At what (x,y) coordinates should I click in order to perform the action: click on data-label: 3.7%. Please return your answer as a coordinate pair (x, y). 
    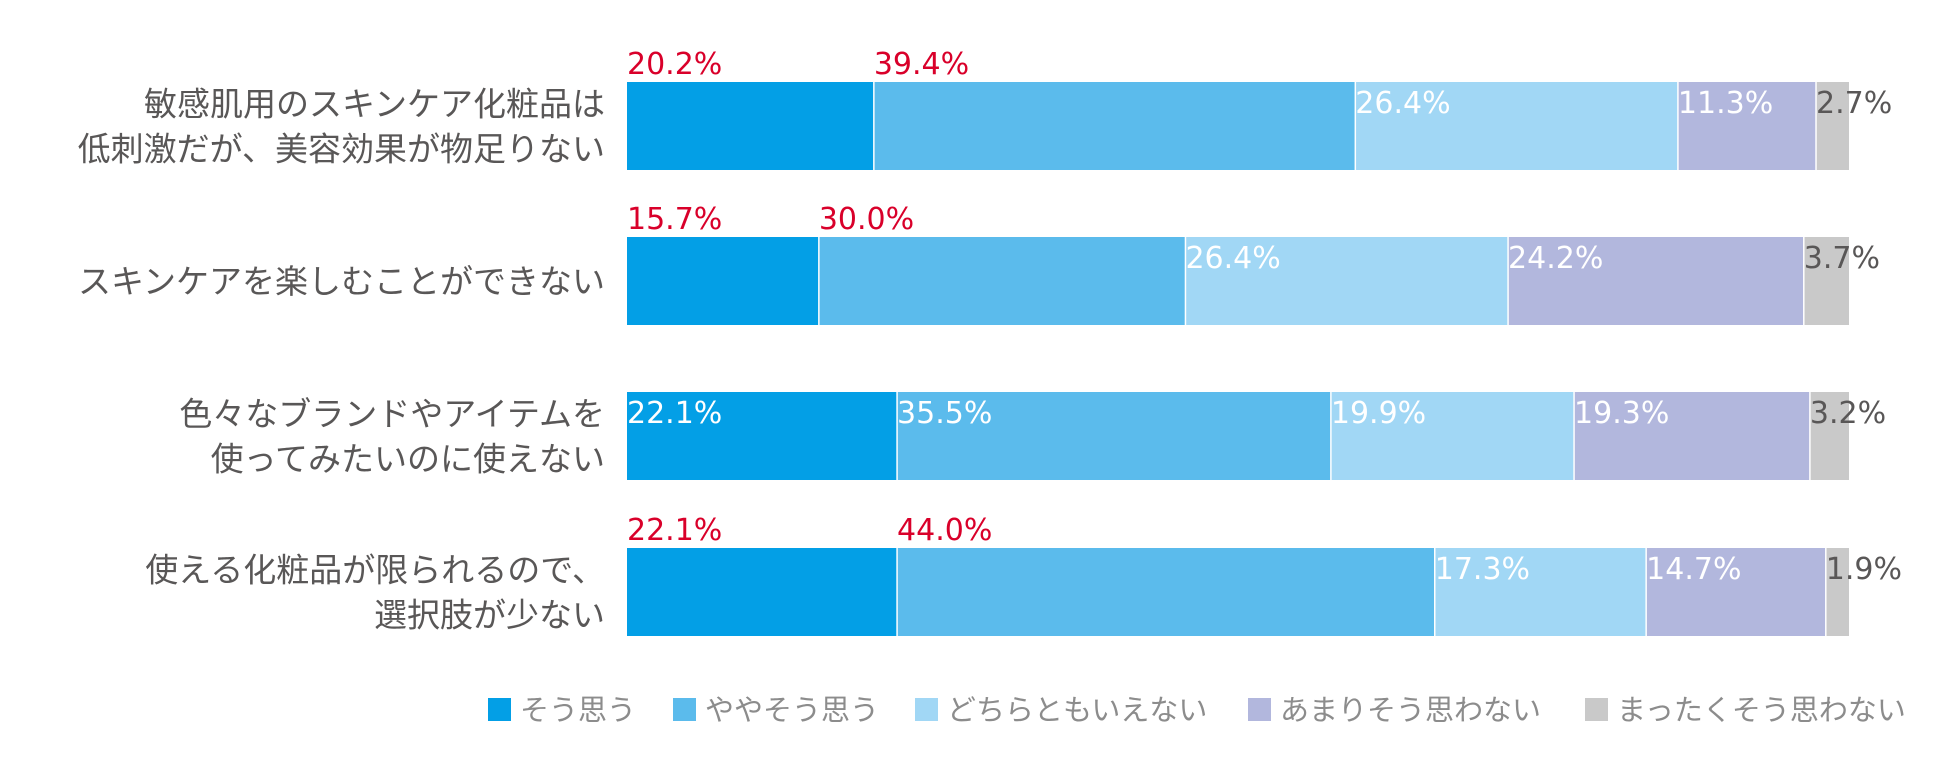
    Looking at the image, I should click on (1842, 258).